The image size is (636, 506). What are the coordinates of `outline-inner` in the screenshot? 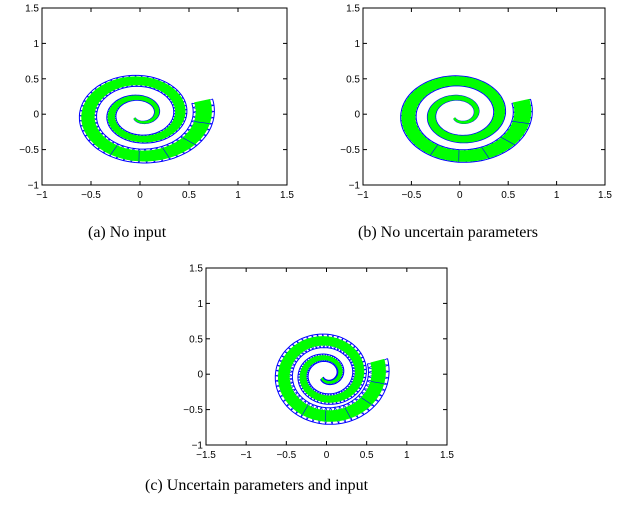 It's located at (330, 378).